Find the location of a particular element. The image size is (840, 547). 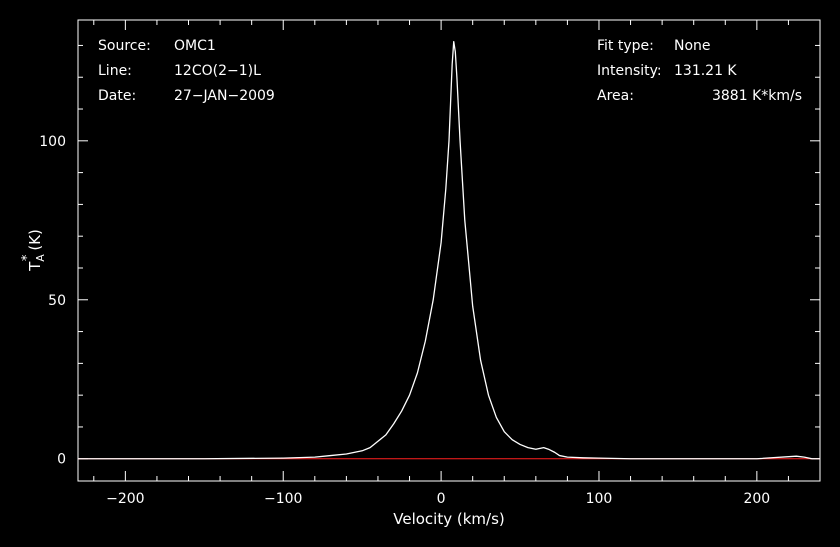

y-axis-title-sup: * is located at coordinates (27, 257).